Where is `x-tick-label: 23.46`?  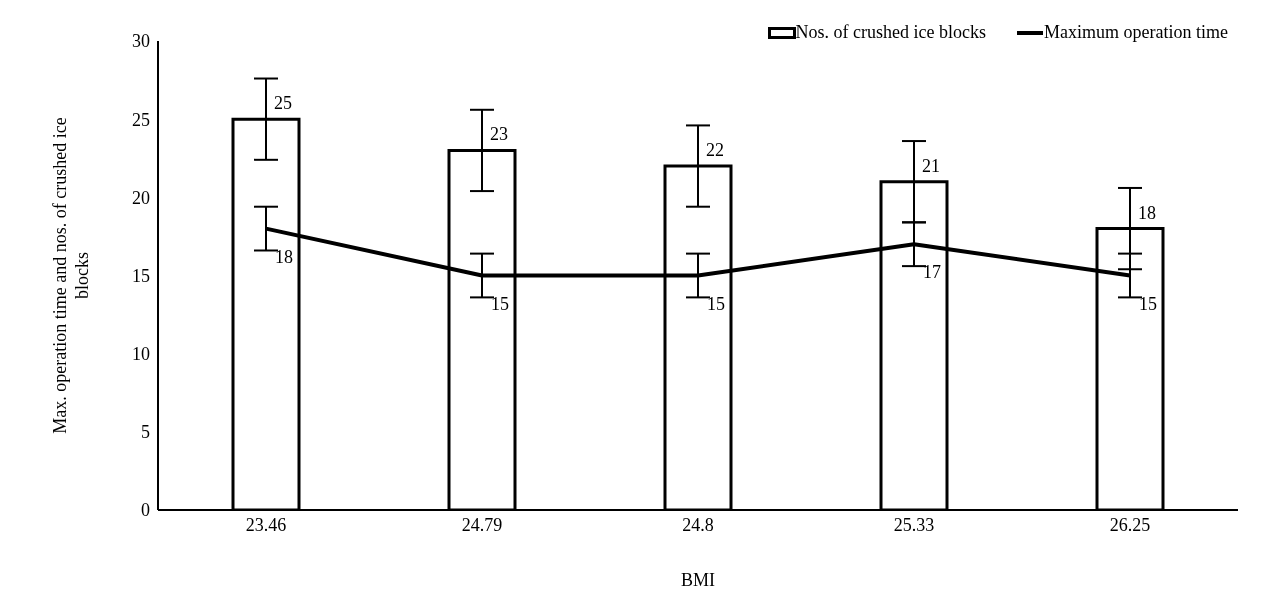 x-tick-label: 23.46 is located at coordinates (266, 524).